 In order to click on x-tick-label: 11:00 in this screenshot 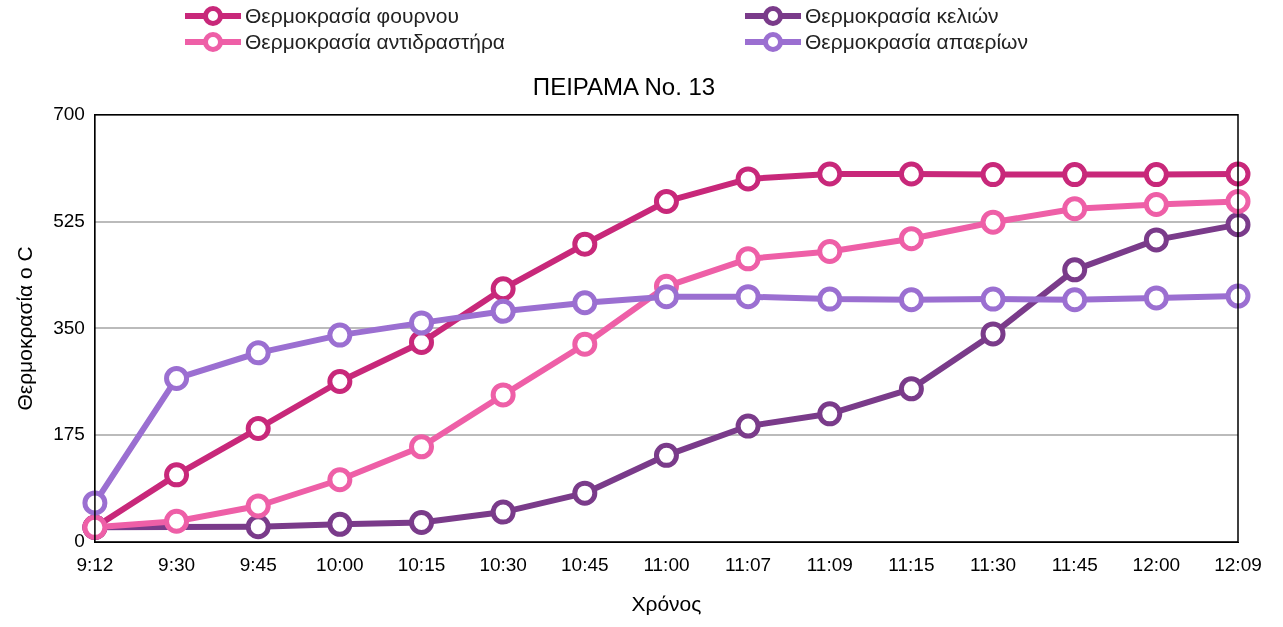, I will do `click(666, 564)`.